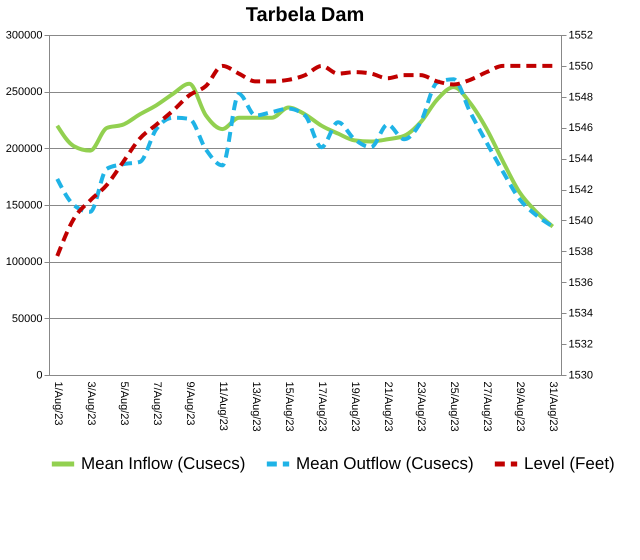 The image size is (640, 560). Describe the element at coordinates (580, 36) in the screenshot. I see `y2-tick-label: 1552` at that location.